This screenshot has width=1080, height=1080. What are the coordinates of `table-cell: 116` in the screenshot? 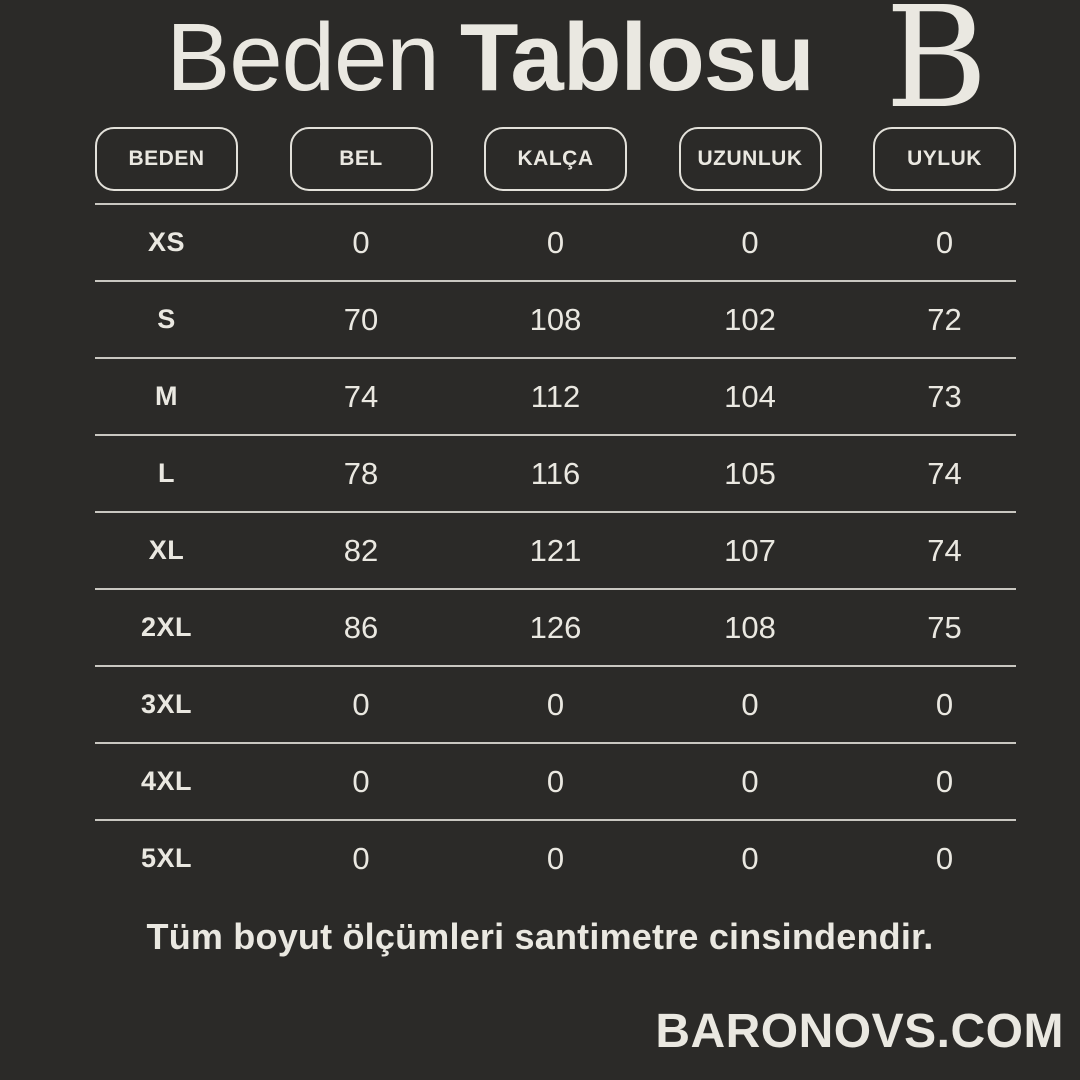 It's located at (555, 473).